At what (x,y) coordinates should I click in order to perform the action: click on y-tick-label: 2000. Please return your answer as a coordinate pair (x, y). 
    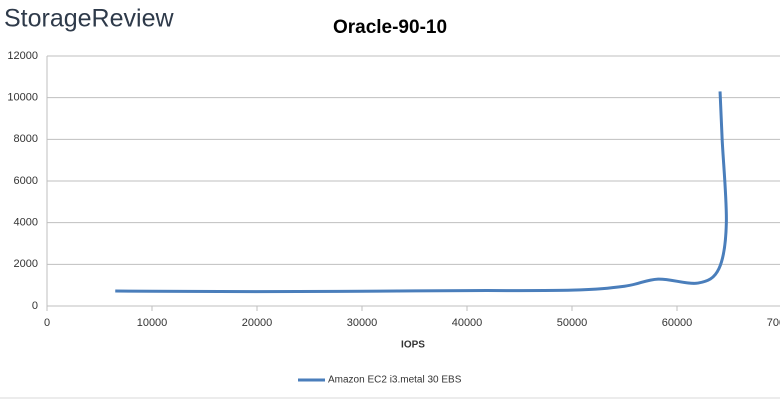
    Looking at the image, I should click on (26, 264).